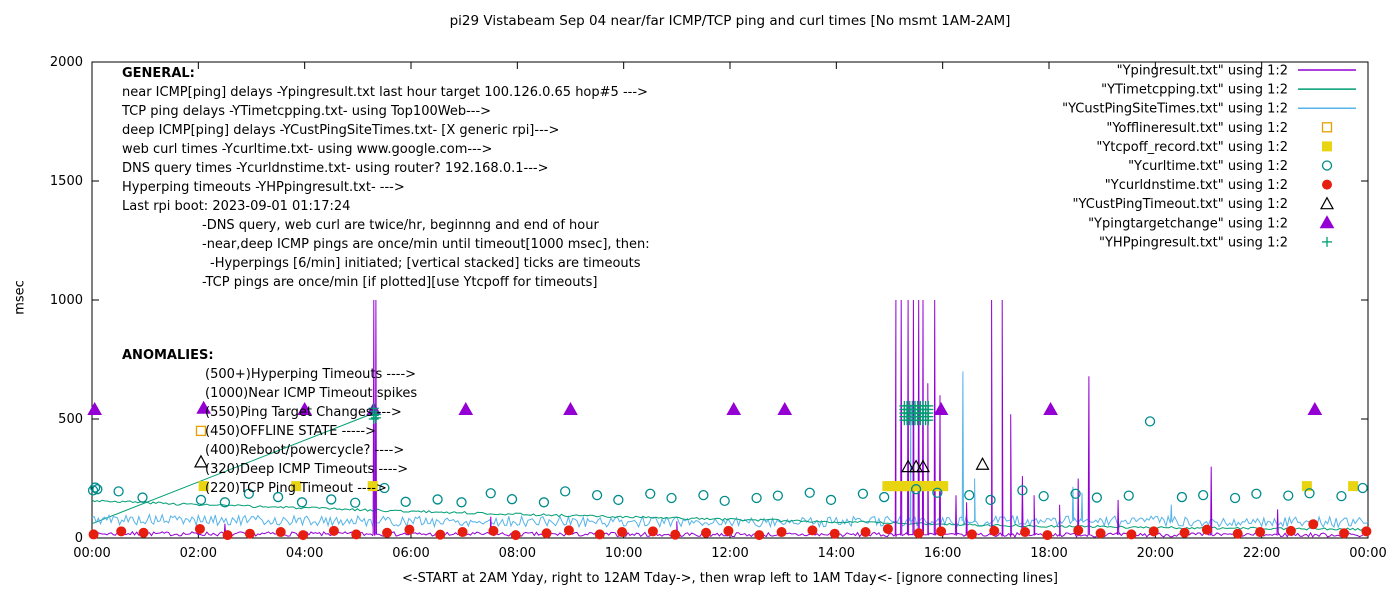 The height and width of the screenshot is (600, 1400). I want to click on general-heading: GENERAL:, so click(158, 73).